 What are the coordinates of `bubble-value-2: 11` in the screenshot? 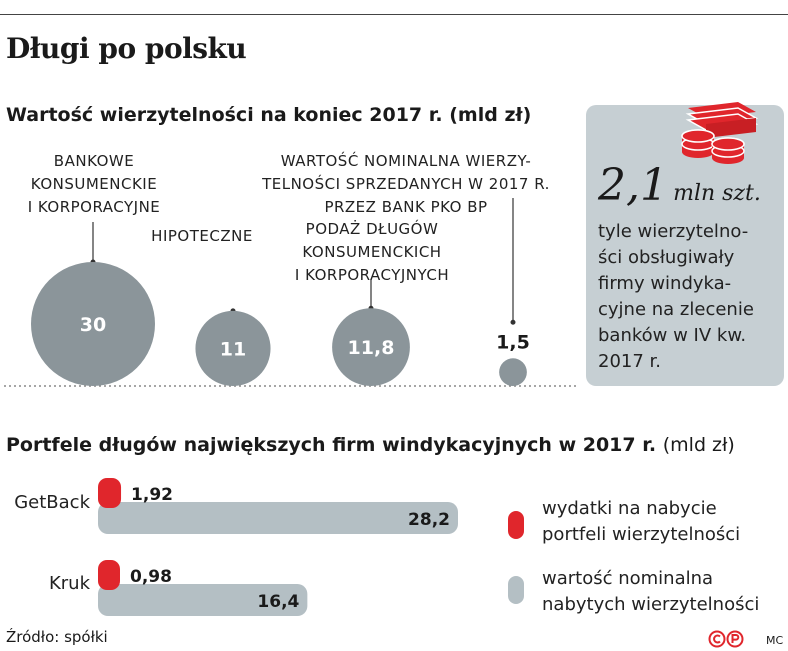 It's located at (233, 349).